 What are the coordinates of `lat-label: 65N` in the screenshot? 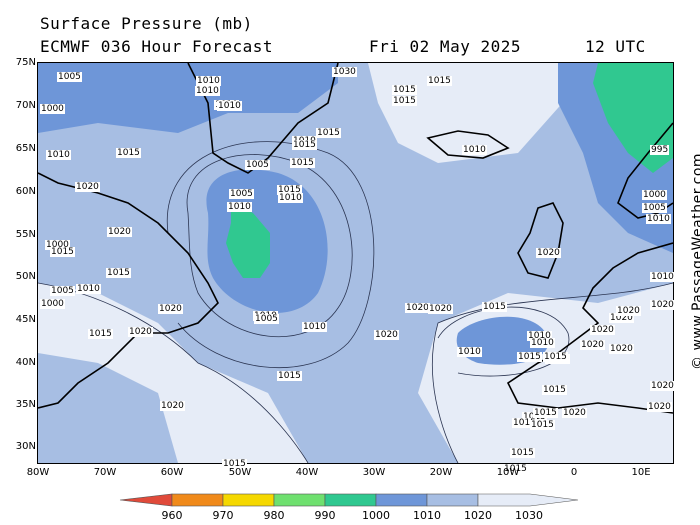 It's located at (25, 148).